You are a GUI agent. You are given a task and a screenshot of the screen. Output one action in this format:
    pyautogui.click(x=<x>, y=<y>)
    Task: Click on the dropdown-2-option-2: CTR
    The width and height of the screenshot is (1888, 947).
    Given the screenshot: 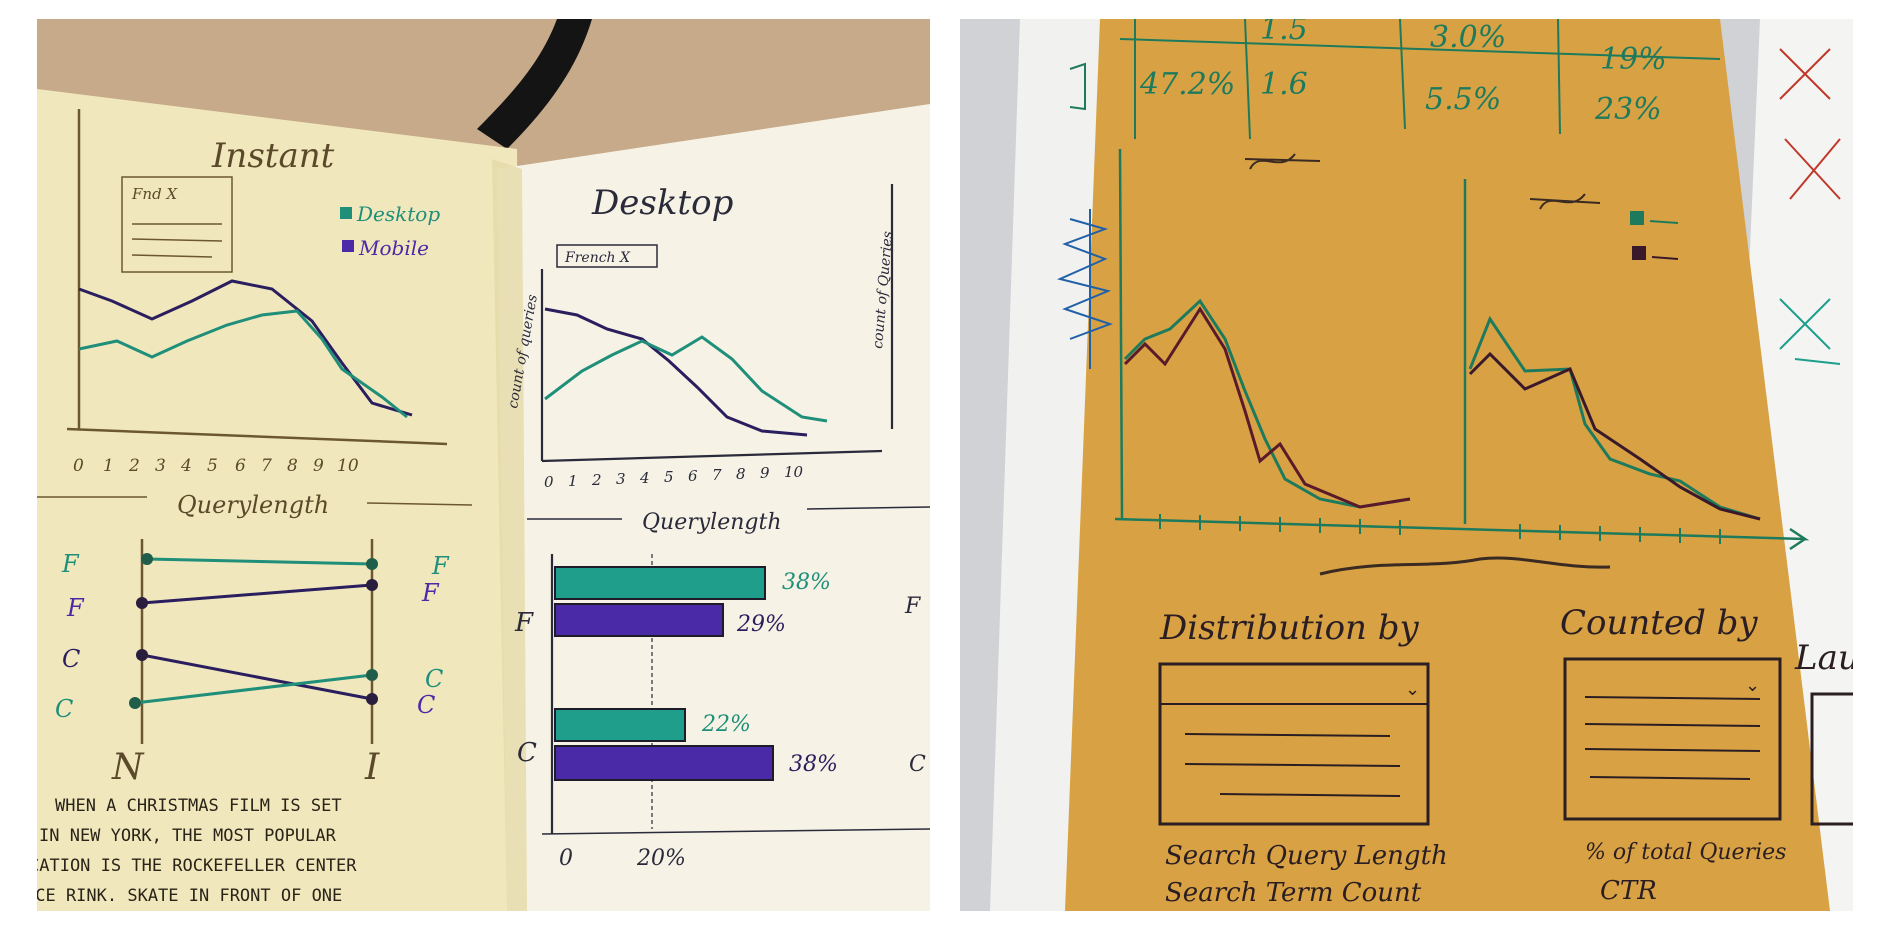 What is the action you would take?
    pyautogui.click(x=1628, y=891)
    